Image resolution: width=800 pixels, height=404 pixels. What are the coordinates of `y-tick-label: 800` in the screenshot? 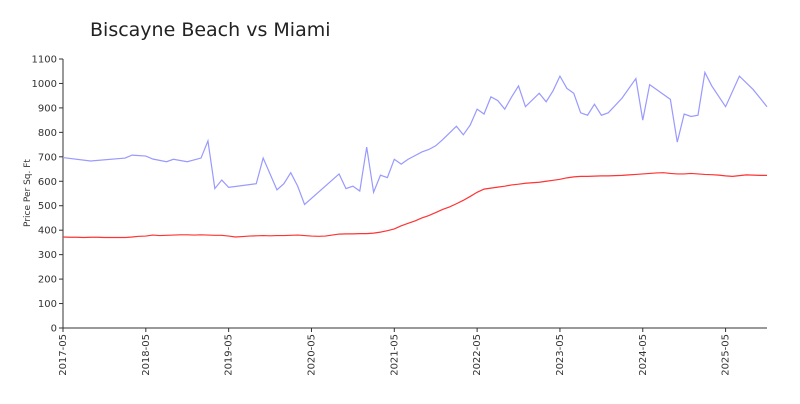 It's located at (47, 133).